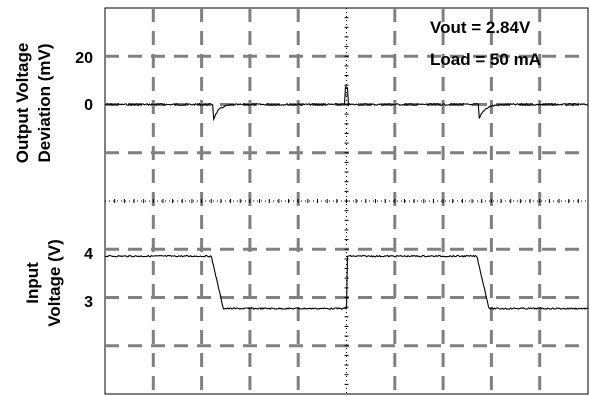 This screenshot has width=590, height=396. What do you see at coordinates (84, 58) in the screenshot?
I see `upper-tick-20: 20` at bounding box center [84, 58].